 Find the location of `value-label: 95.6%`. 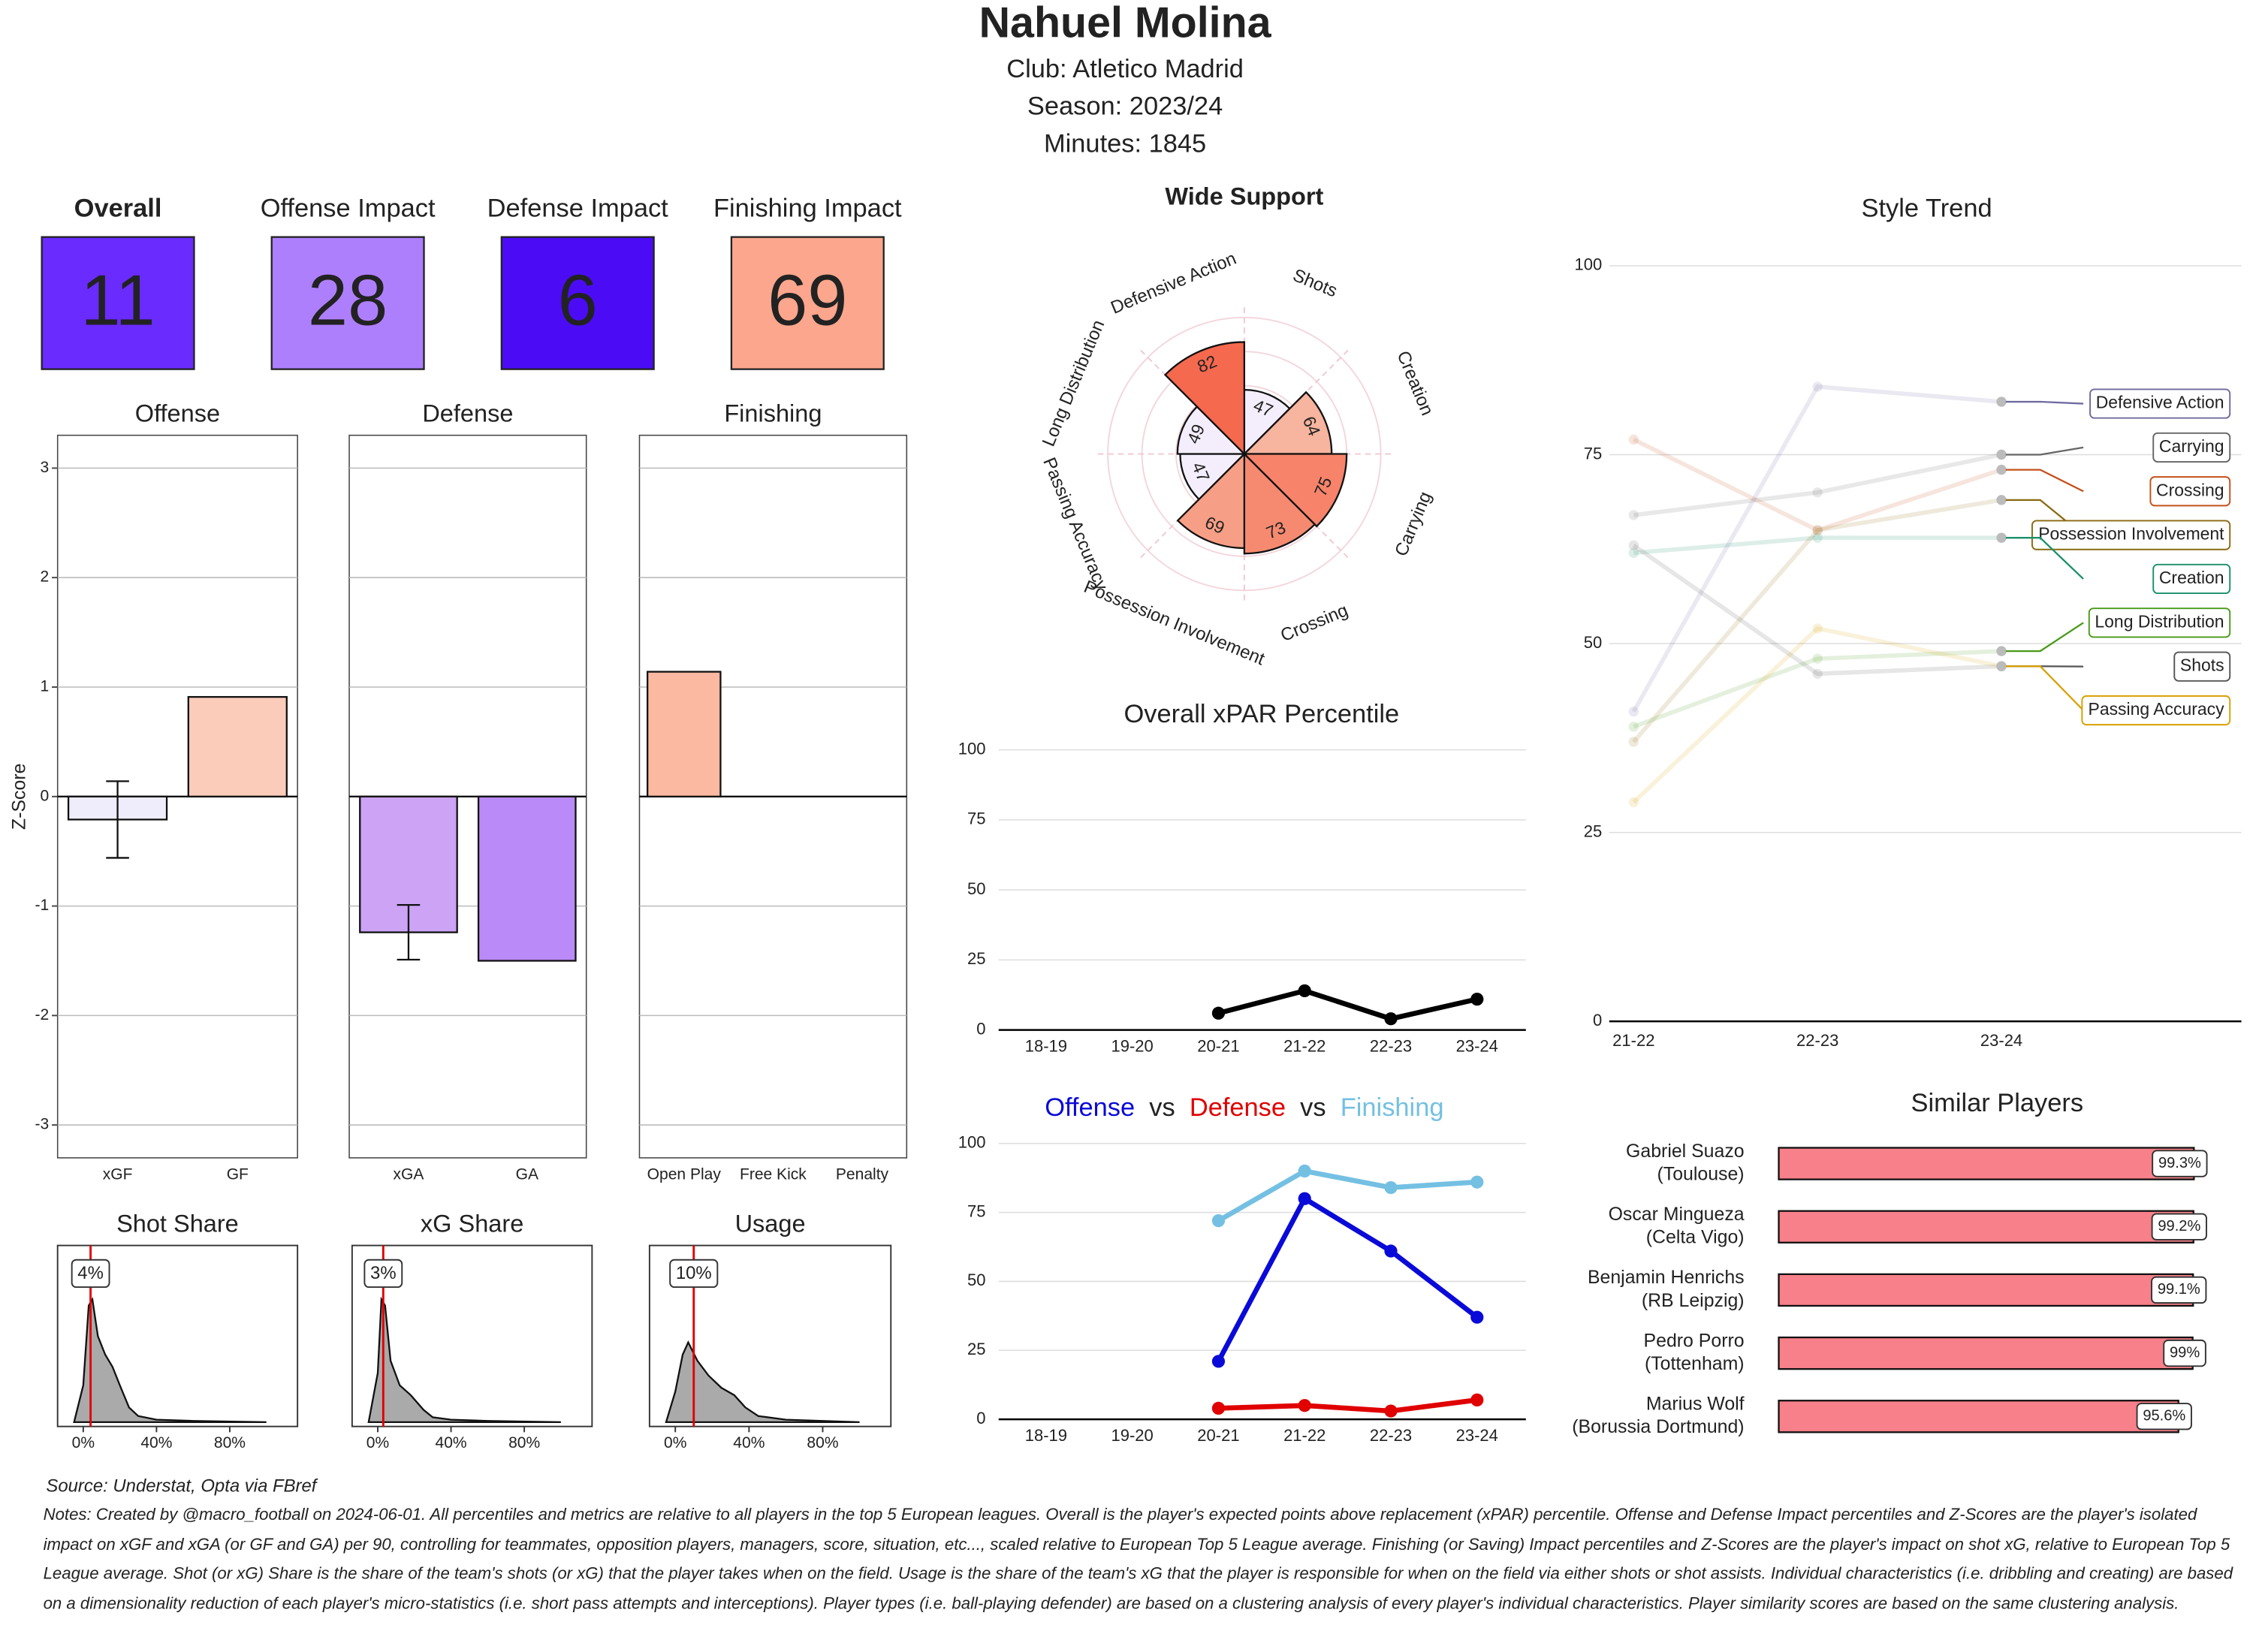

value-label: 95.6% is located at coordinates (2164, 1416).